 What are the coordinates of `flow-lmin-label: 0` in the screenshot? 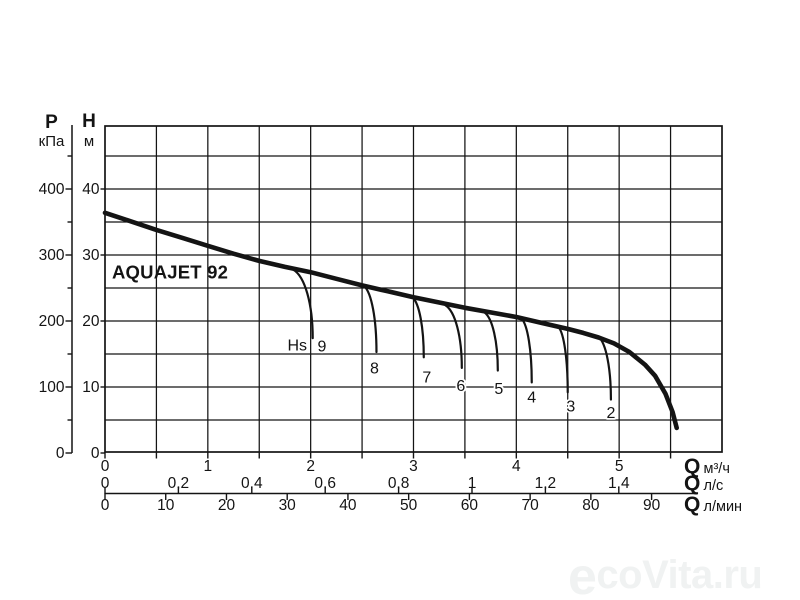 It's located at (105, 505).